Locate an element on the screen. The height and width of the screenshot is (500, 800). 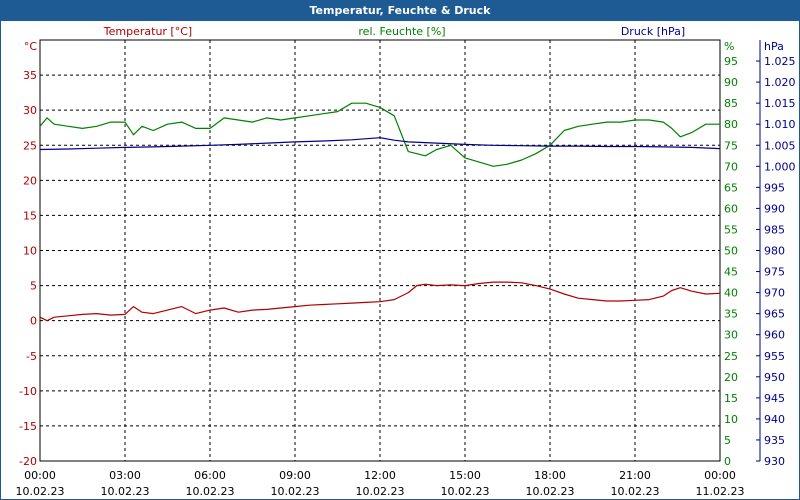
pressure-tick-label: 1.010 is located at coordinates (780, 124).